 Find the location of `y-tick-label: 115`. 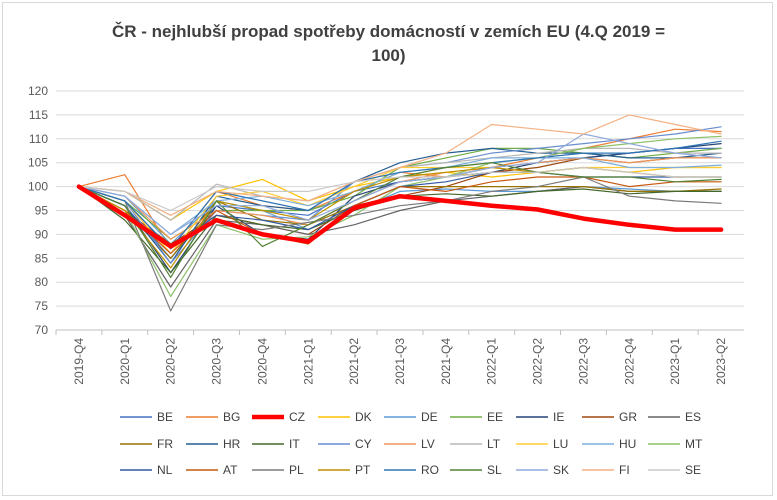

y-tick-label: 115 is located at coordinates (38, 115).